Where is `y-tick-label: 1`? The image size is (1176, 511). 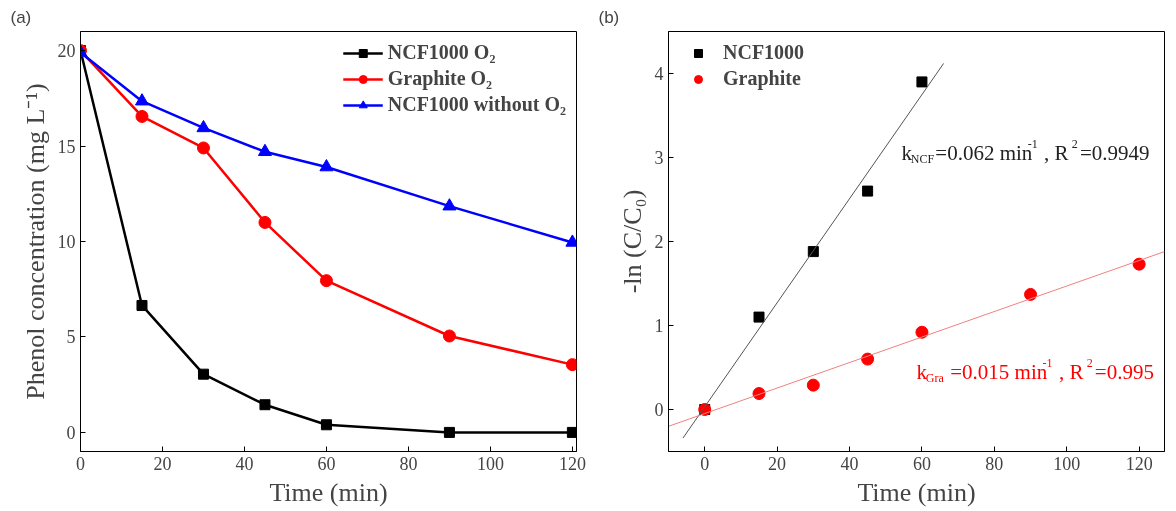
y-tick-label: 1 is located at coordinates (659, 326).